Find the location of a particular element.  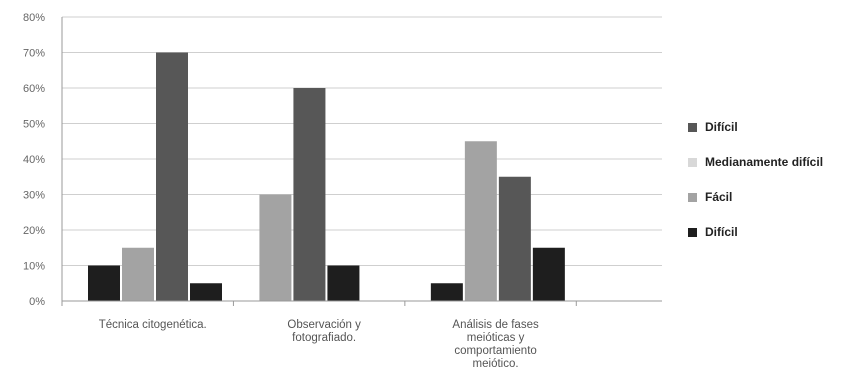

y-tick-label: 40% is located at coordinates (34, 160).